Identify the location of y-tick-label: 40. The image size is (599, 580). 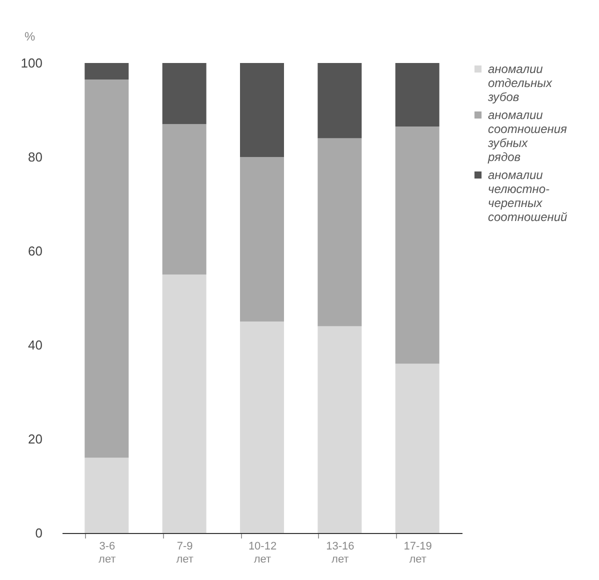
(35, 345).